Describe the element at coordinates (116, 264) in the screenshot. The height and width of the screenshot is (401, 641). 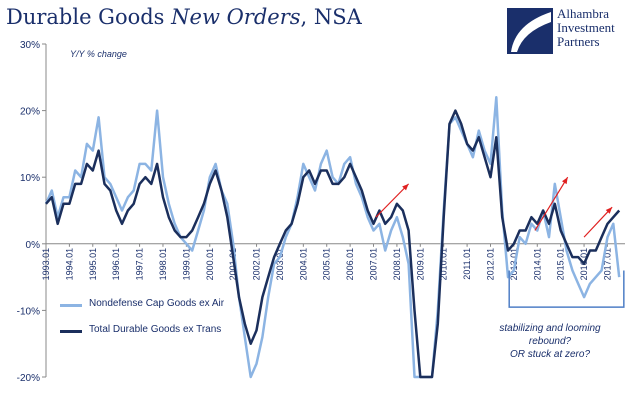
I see `x-tick-label: 1996.01` at that location.